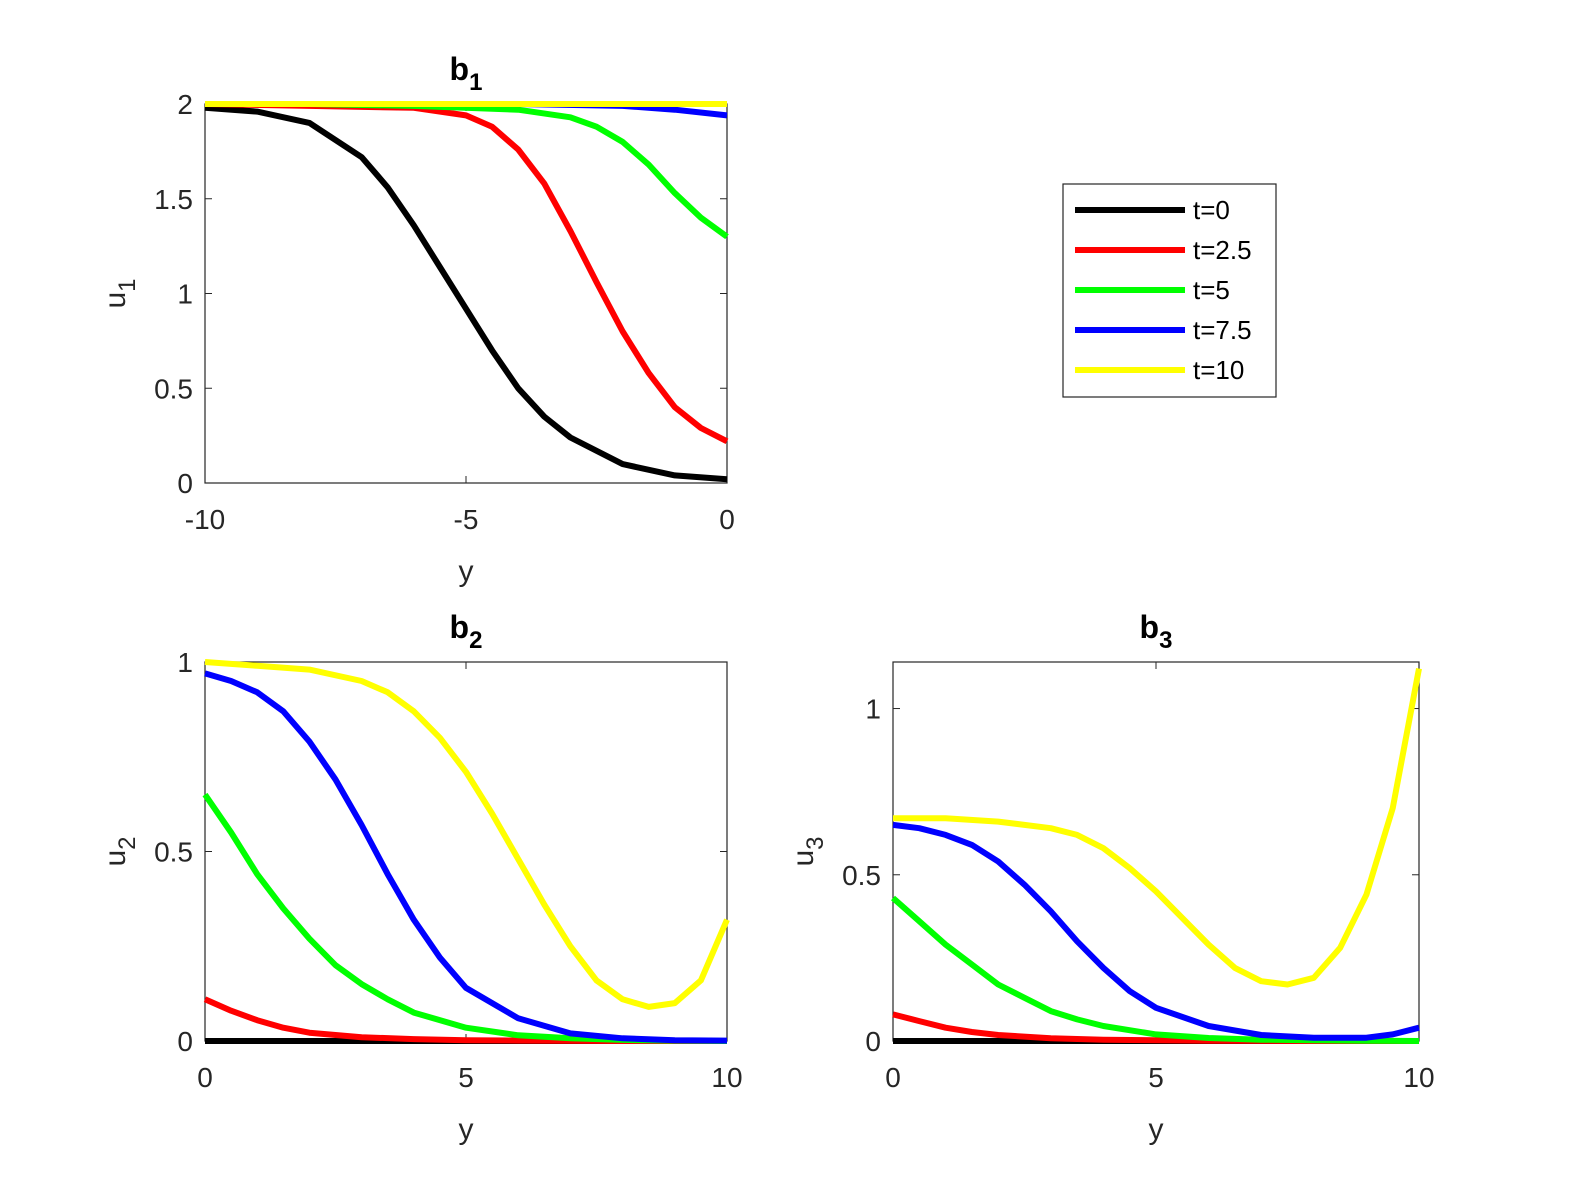 The image size is (1578, 1183). I want to click on series-line-t=5, so click(1155, 969).